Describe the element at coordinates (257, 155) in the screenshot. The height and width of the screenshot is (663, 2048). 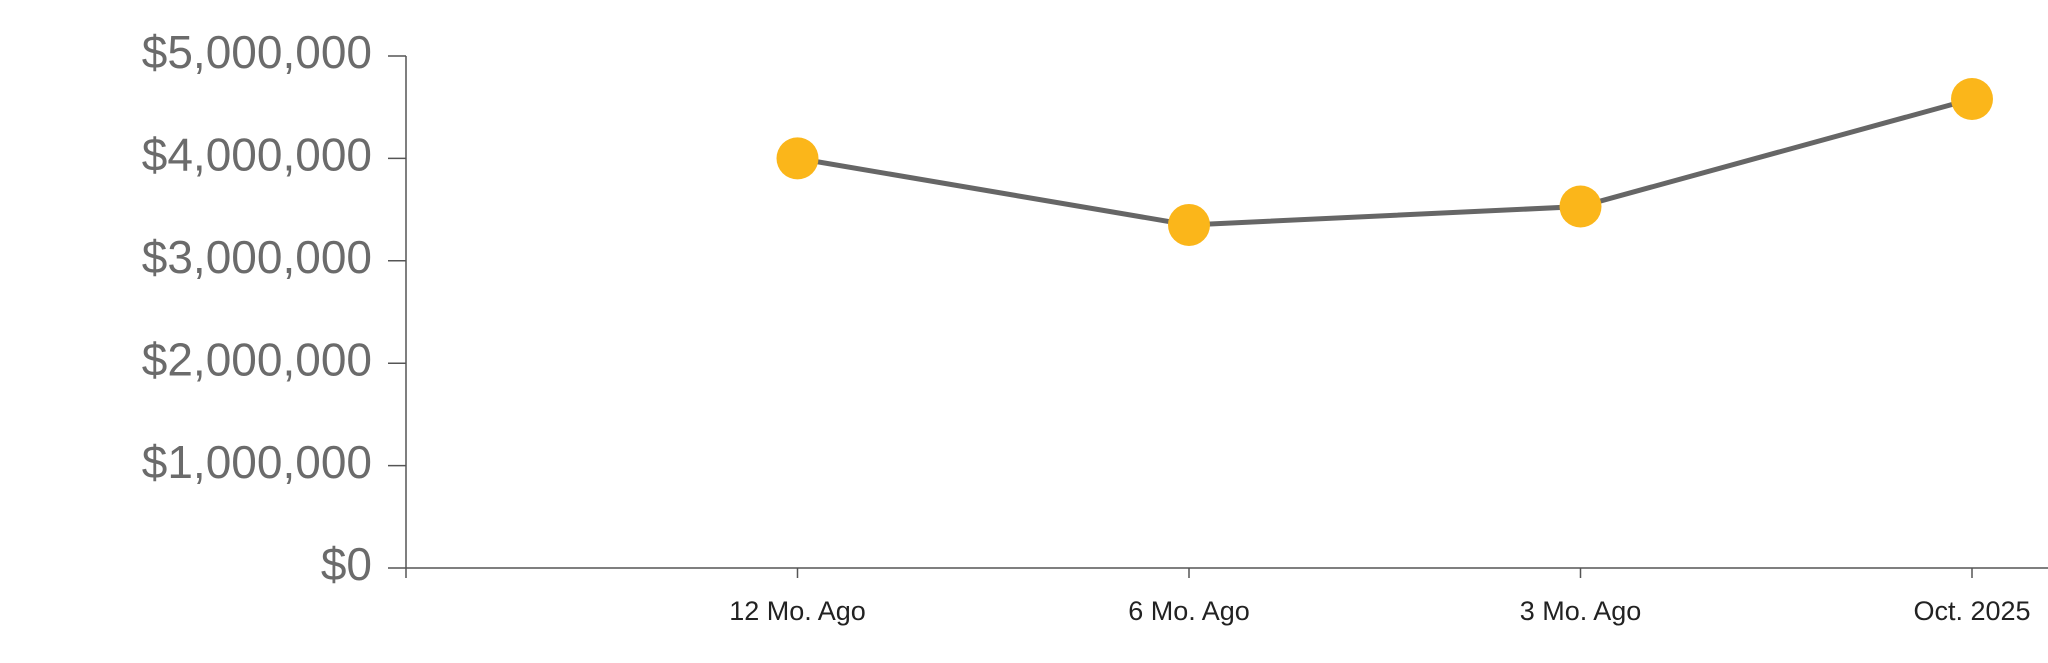
I see `y-tick-label: $4,000,000` at that location.